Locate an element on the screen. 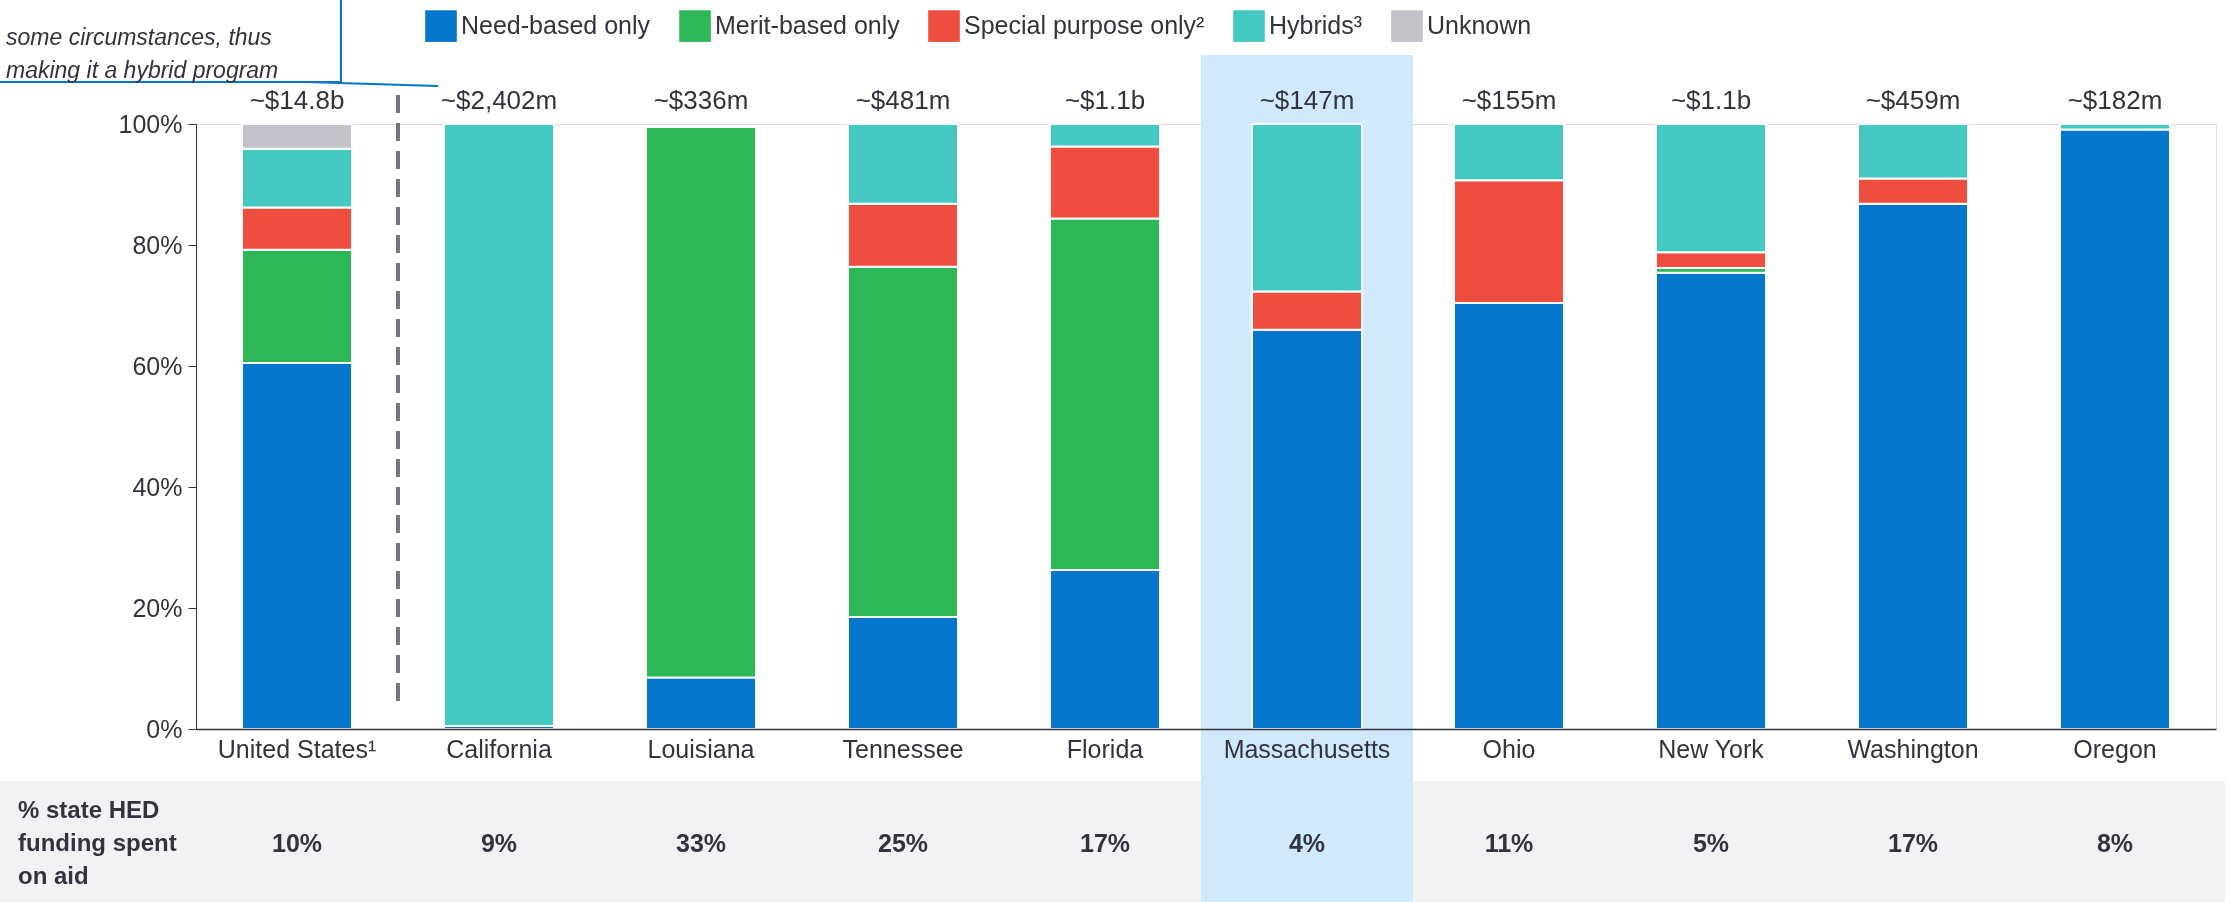 The image size is (2229, 902). text: 4% is located at coordinates (1307, 843).